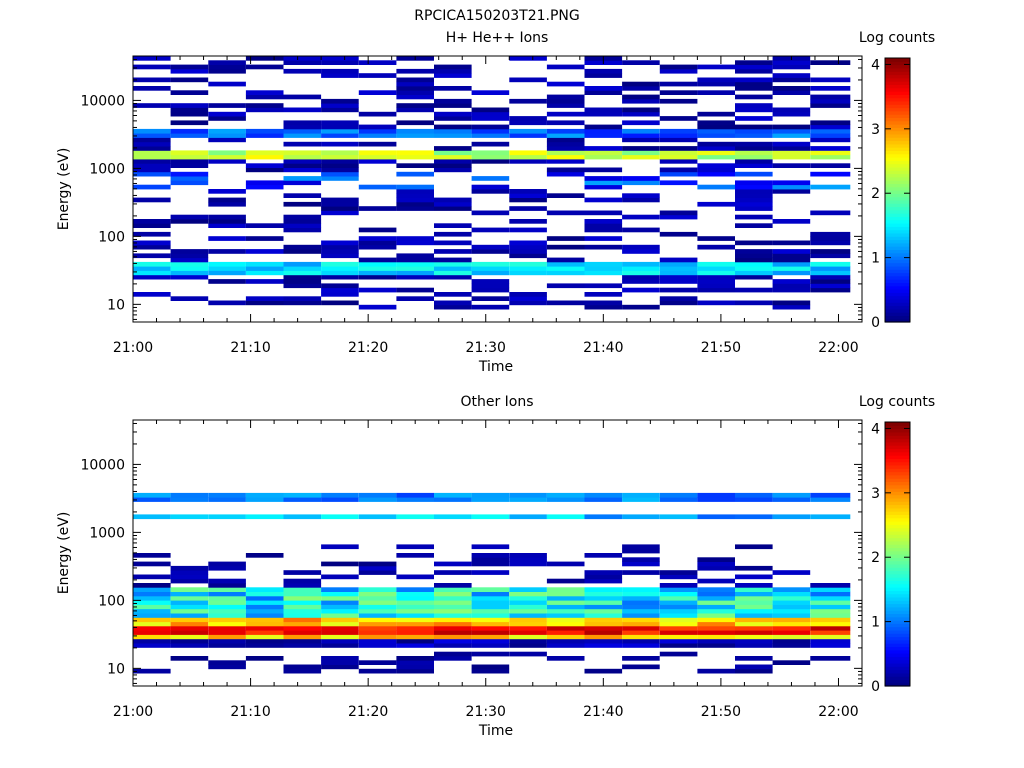 This screenshot has height=768, width=1024. Describe the element at coordinates (603, 348) in the screenshot. I see `x-tick-label: 21:40` at that location.